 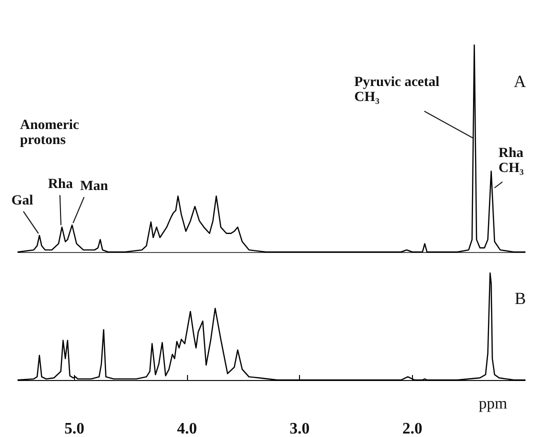 I want to click on annotation: Pyruvic acetal CH₃, so click(x=398, y=90).